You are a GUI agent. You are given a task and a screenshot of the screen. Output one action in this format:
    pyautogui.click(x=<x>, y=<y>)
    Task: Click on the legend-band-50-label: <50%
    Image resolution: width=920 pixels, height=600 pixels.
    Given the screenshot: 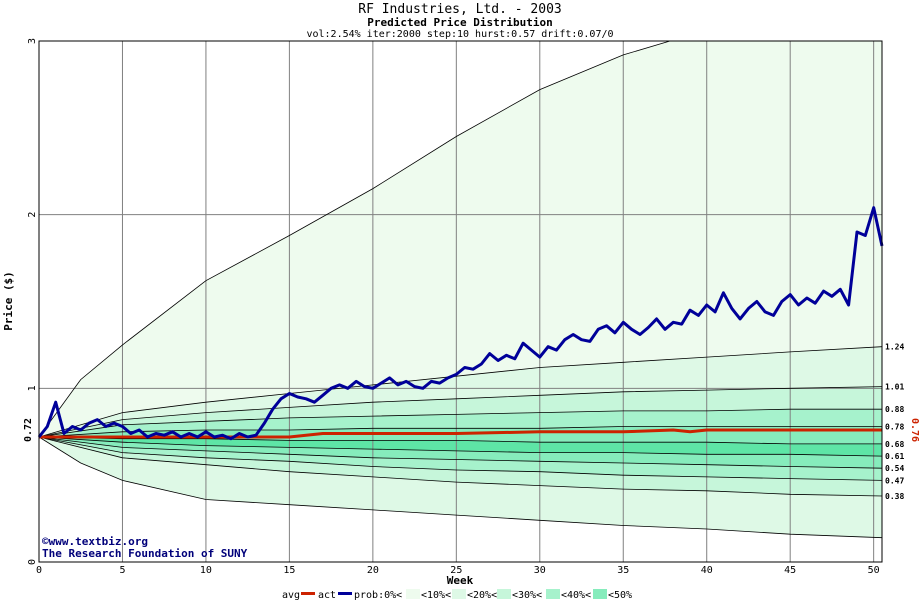 What is the action you would take?
    pyautogui.click(x=620, y=595)
    